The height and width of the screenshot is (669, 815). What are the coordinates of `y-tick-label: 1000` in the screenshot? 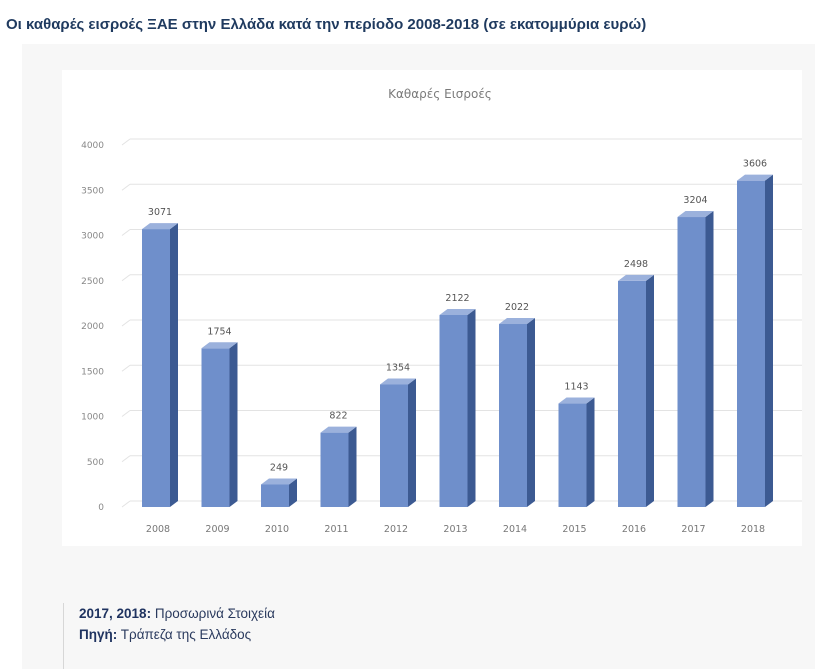 It's located at (92, 418).